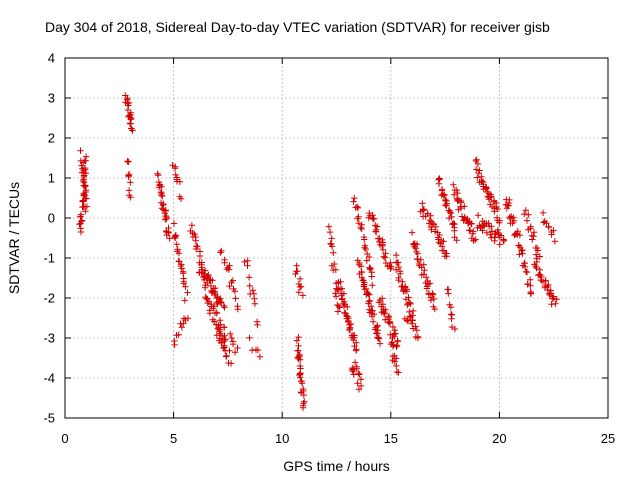 The width and height of the screenshot is (640, 480). What do you see at coordinates (64, 438) in the screenshot?
I see `x-tick-label: 0` at bounding box center [64, 438].